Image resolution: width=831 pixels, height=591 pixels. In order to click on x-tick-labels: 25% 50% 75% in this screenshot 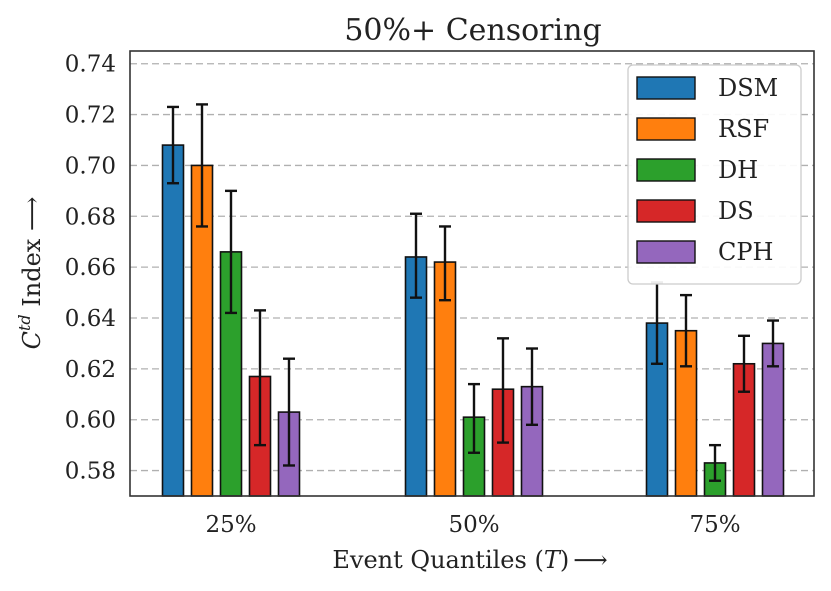, I will do `click(472, 525)`.